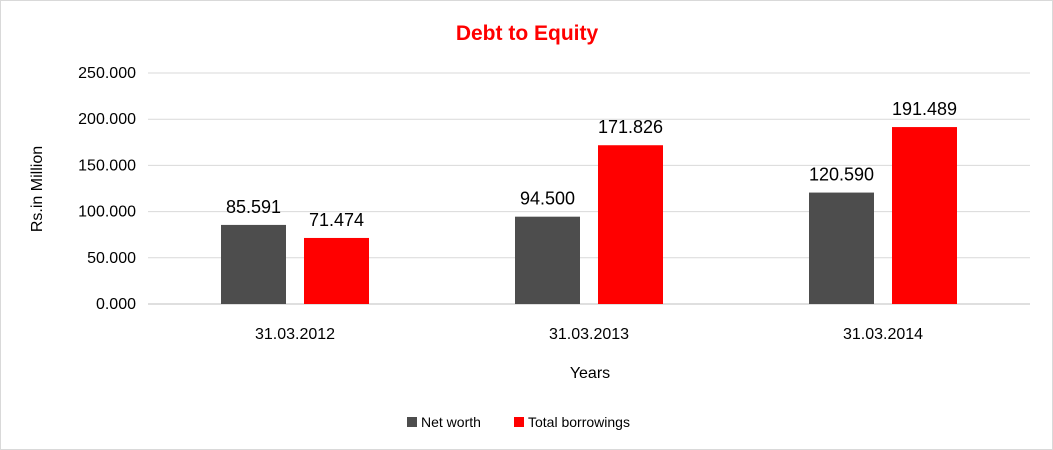 The image size is (1053, 450). I want to click on x-axis-label: Years, so click(590, 373).